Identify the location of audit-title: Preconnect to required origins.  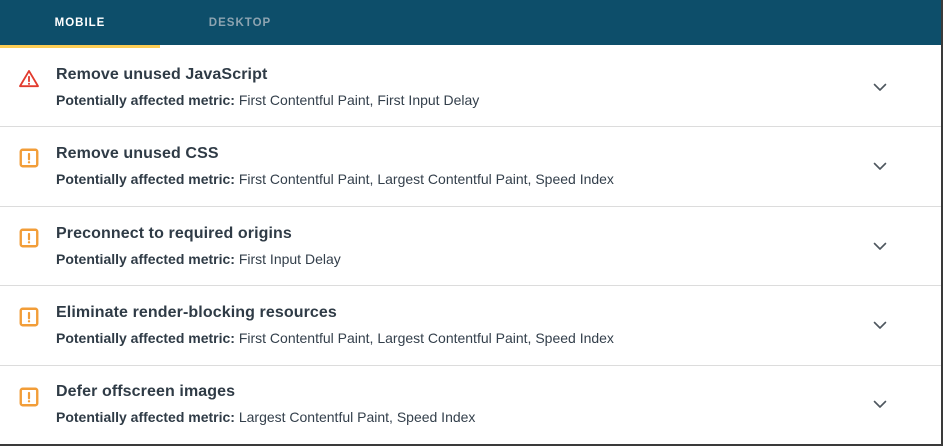
(174, 233).